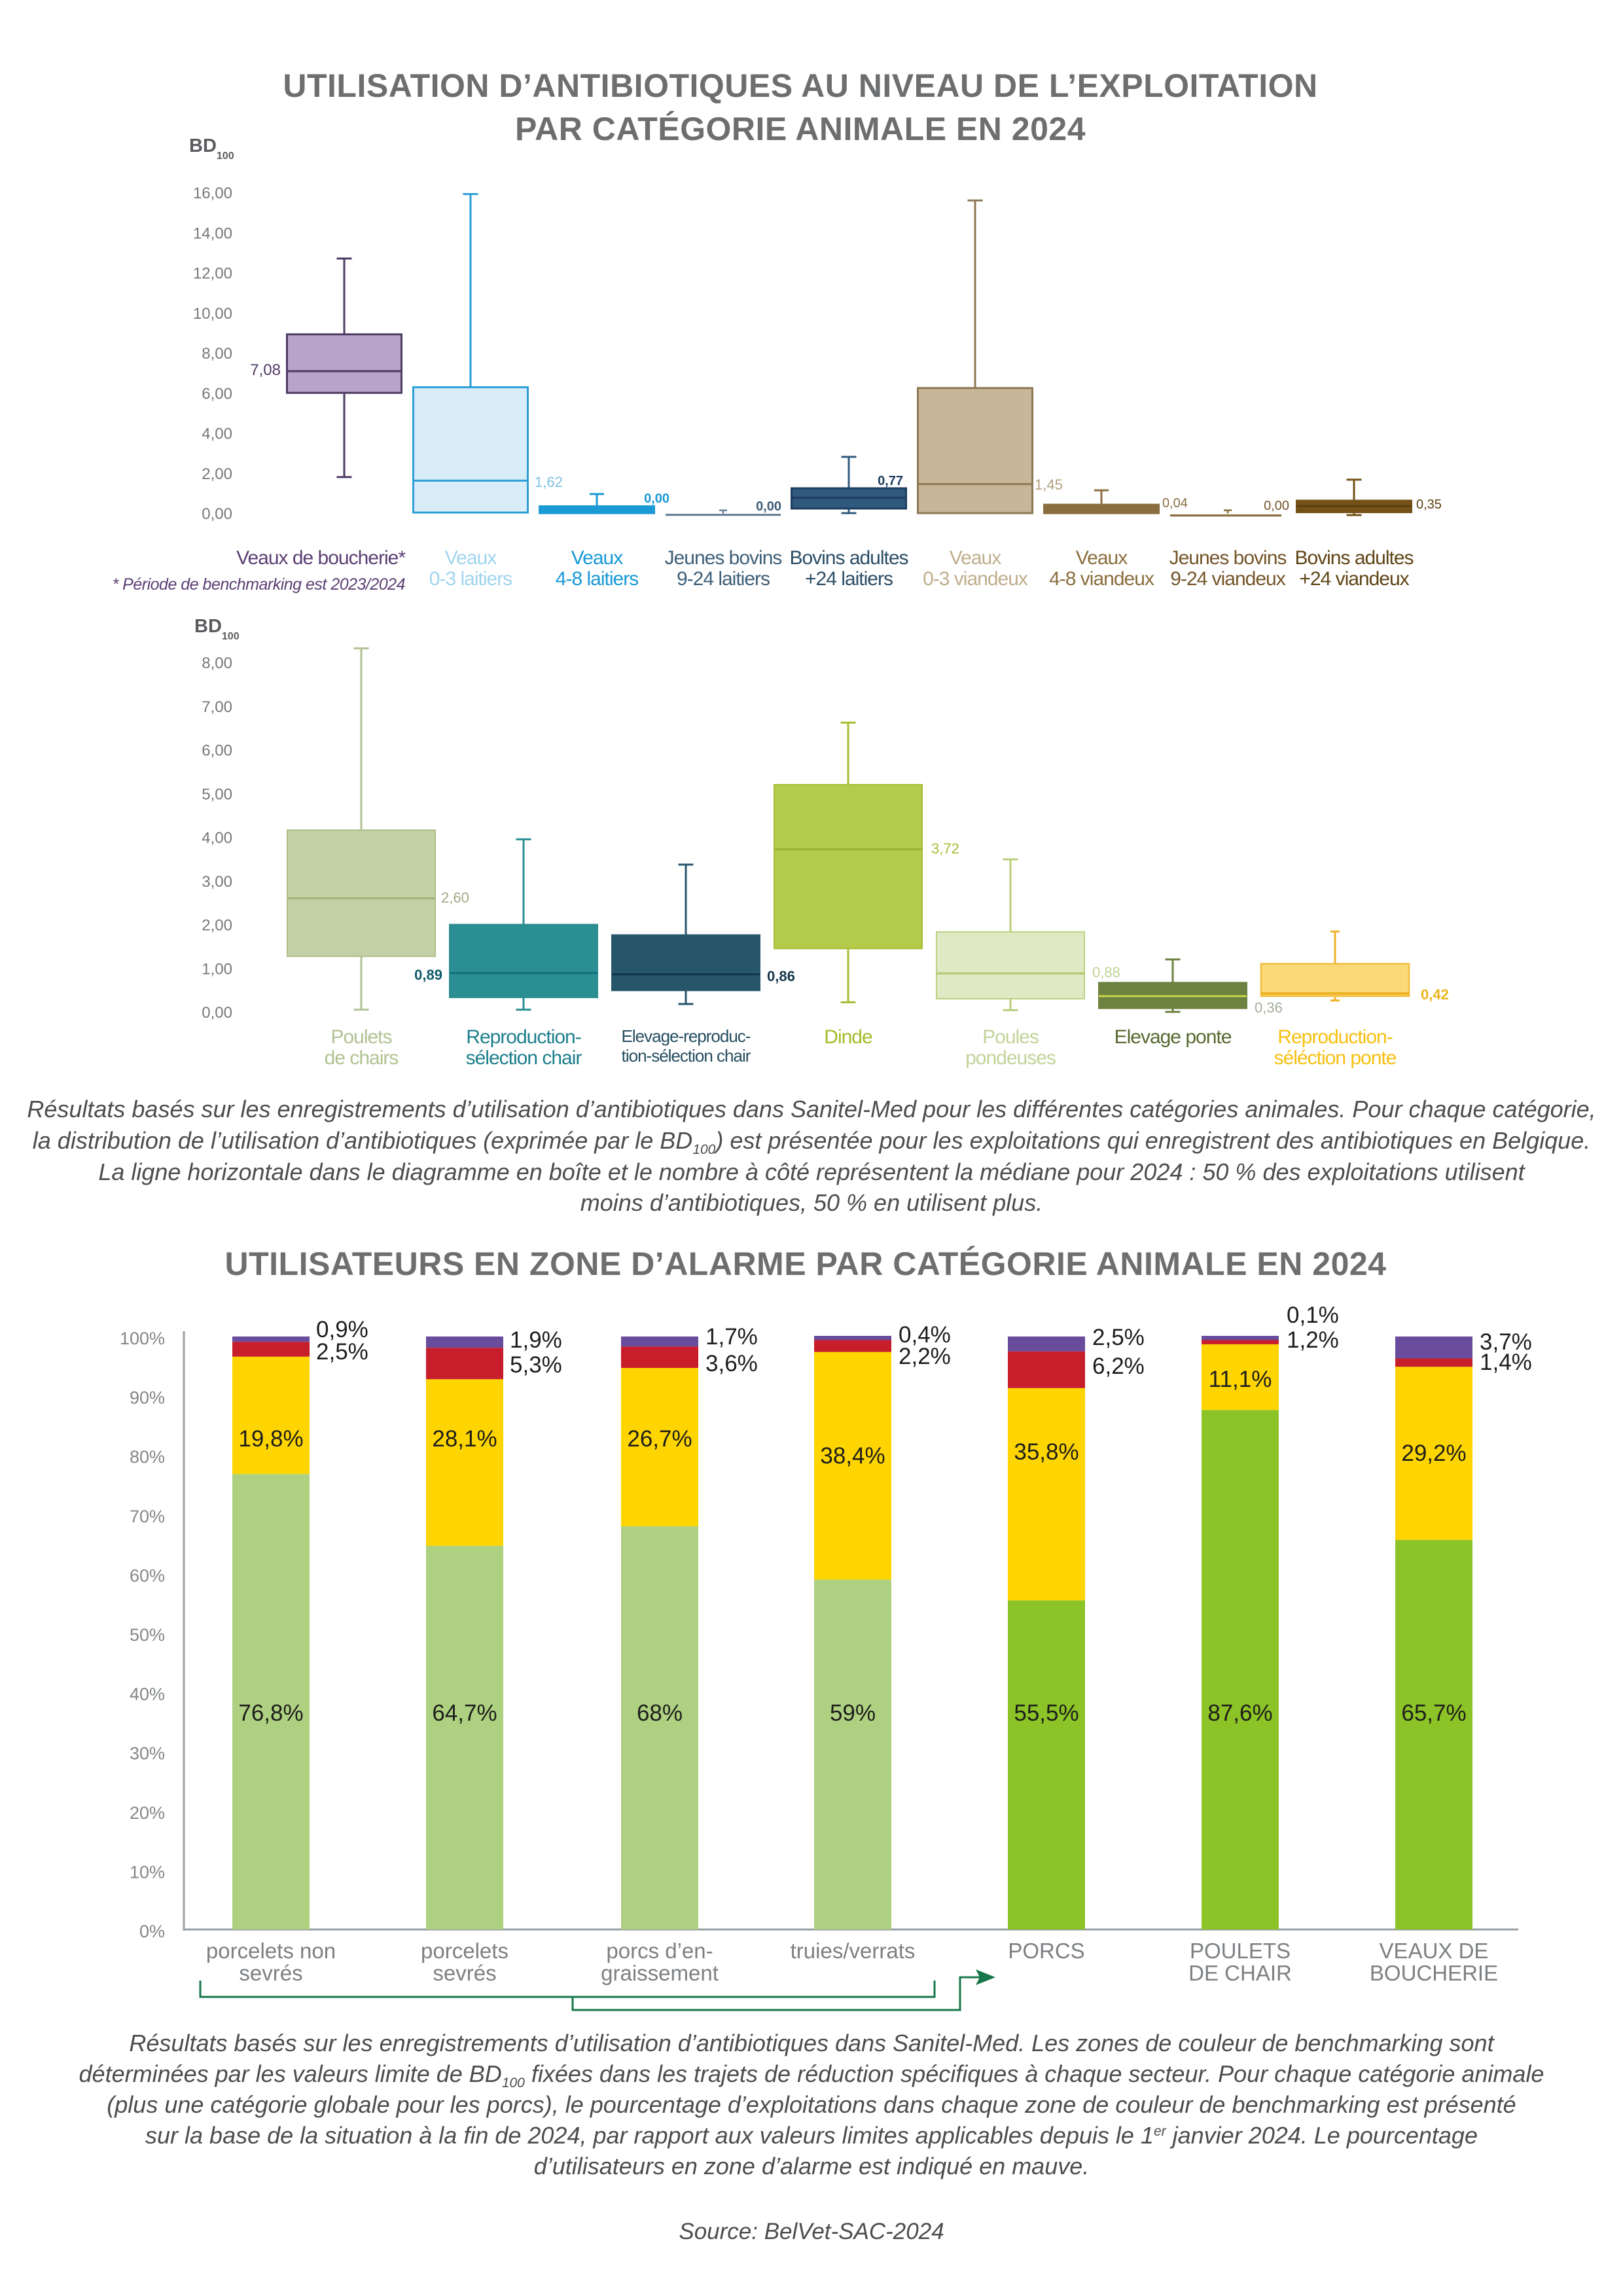 Image resolution: width=1623 pixels, height=2296 pixels. Describe the element at coordinates (147, 1872) in the screenshot. I see `svg-text: 10%` at that location.